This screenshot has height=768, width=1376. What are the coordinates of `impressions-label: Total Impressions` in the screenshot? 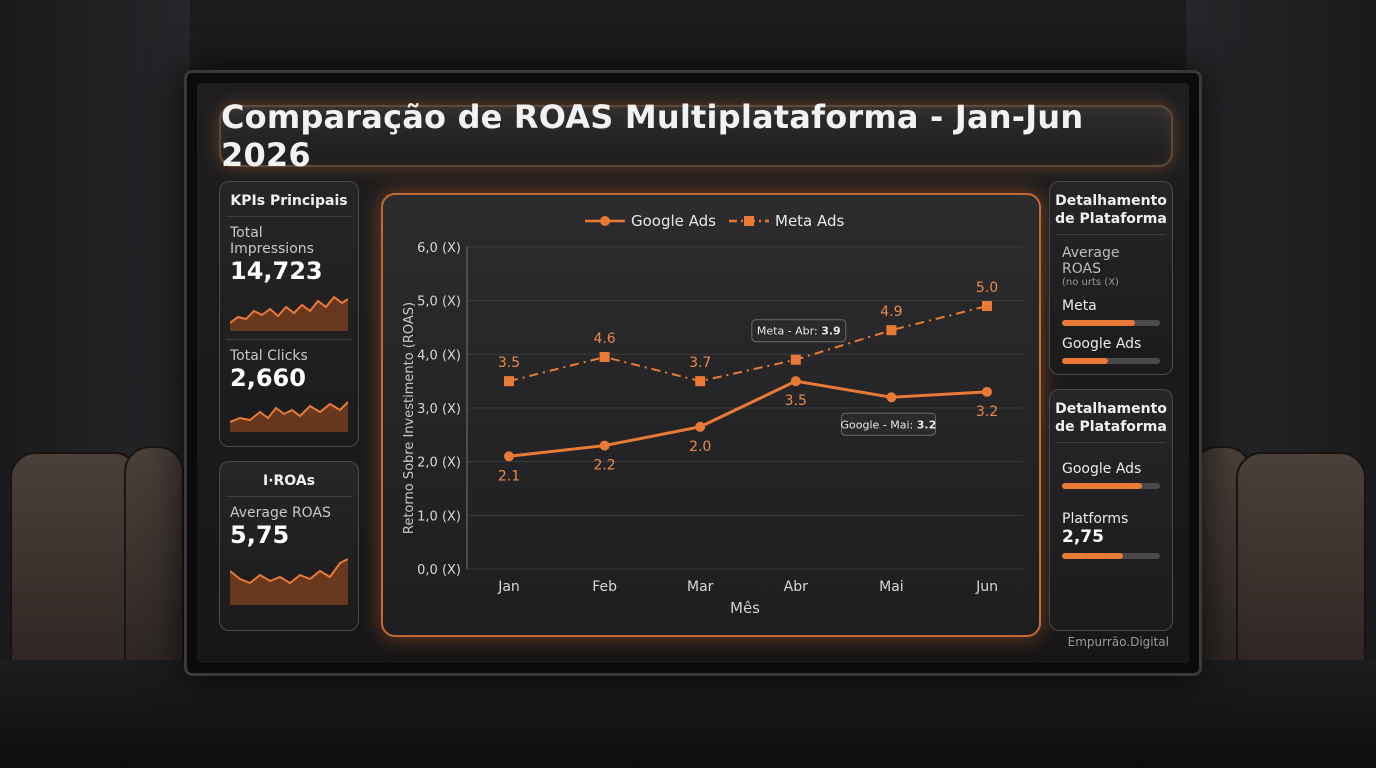 It's located at (272, 241).